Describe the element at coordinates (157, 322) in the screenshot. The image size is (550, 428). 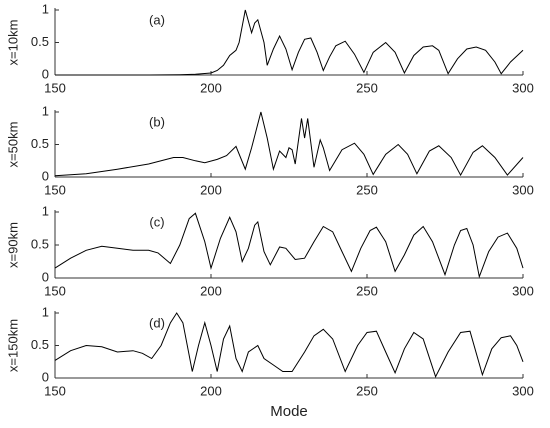
I see `panel-annotation: (d)` at that location.